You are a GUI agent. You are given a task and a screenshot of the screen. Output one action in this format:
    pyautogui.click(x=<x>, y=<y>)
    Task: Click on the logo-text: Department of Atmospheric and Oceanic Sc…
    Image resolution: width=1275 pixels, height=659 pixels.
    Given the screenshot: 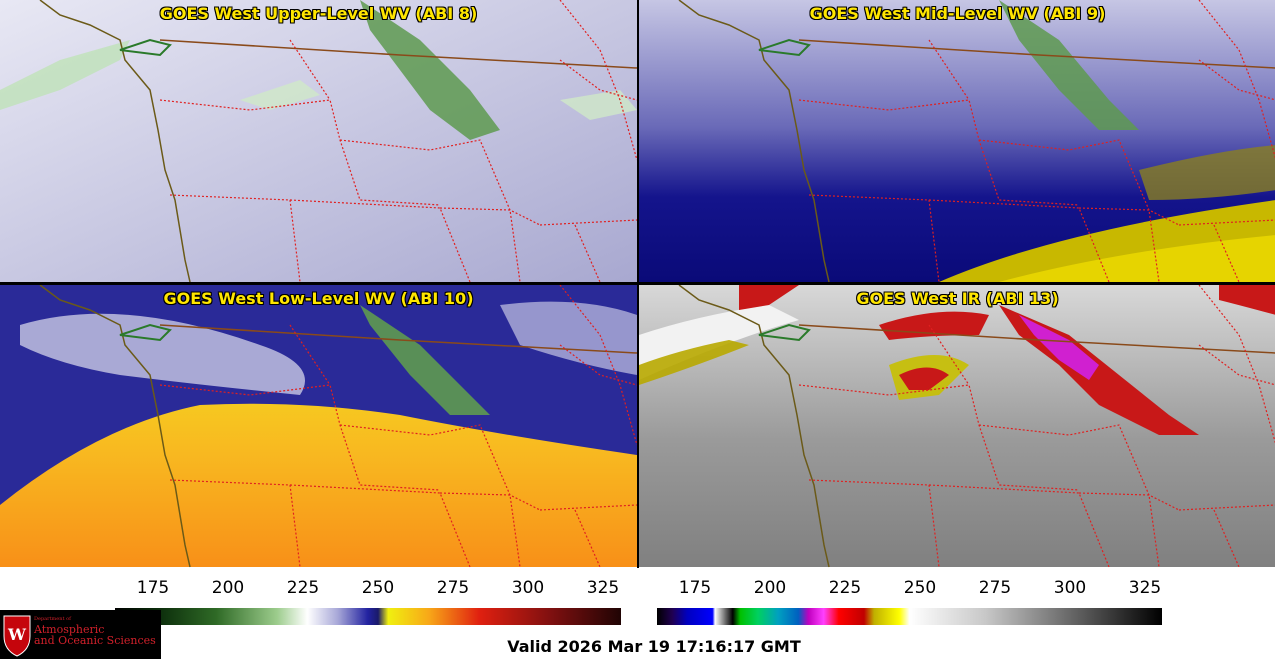 What is the action you would take?
    pyautogui.click(x=95, y=631)
    